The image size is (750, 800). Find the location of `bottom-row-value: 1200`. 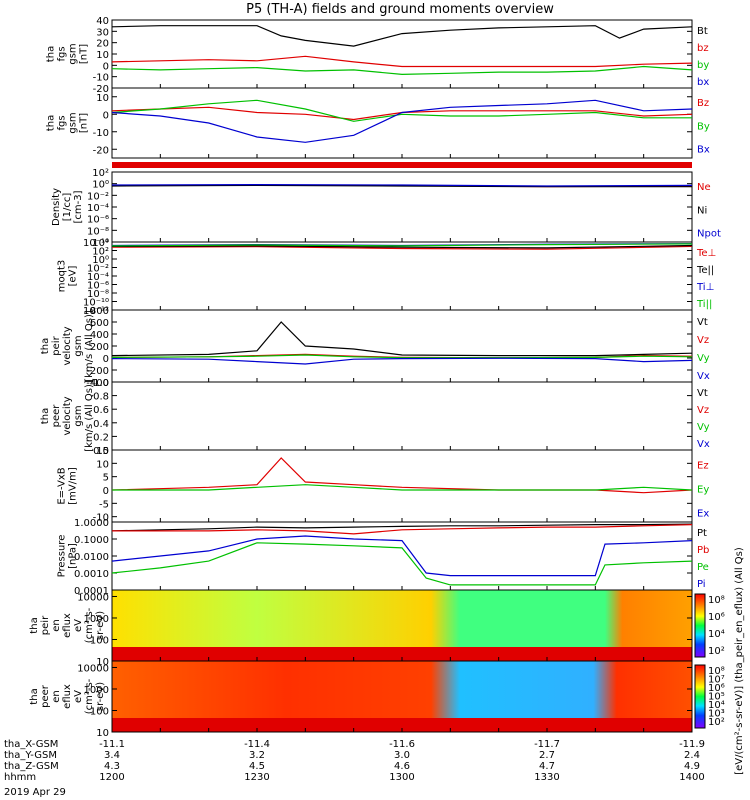

bottom-row-value: 1200 is located at coordinates (111, 777).